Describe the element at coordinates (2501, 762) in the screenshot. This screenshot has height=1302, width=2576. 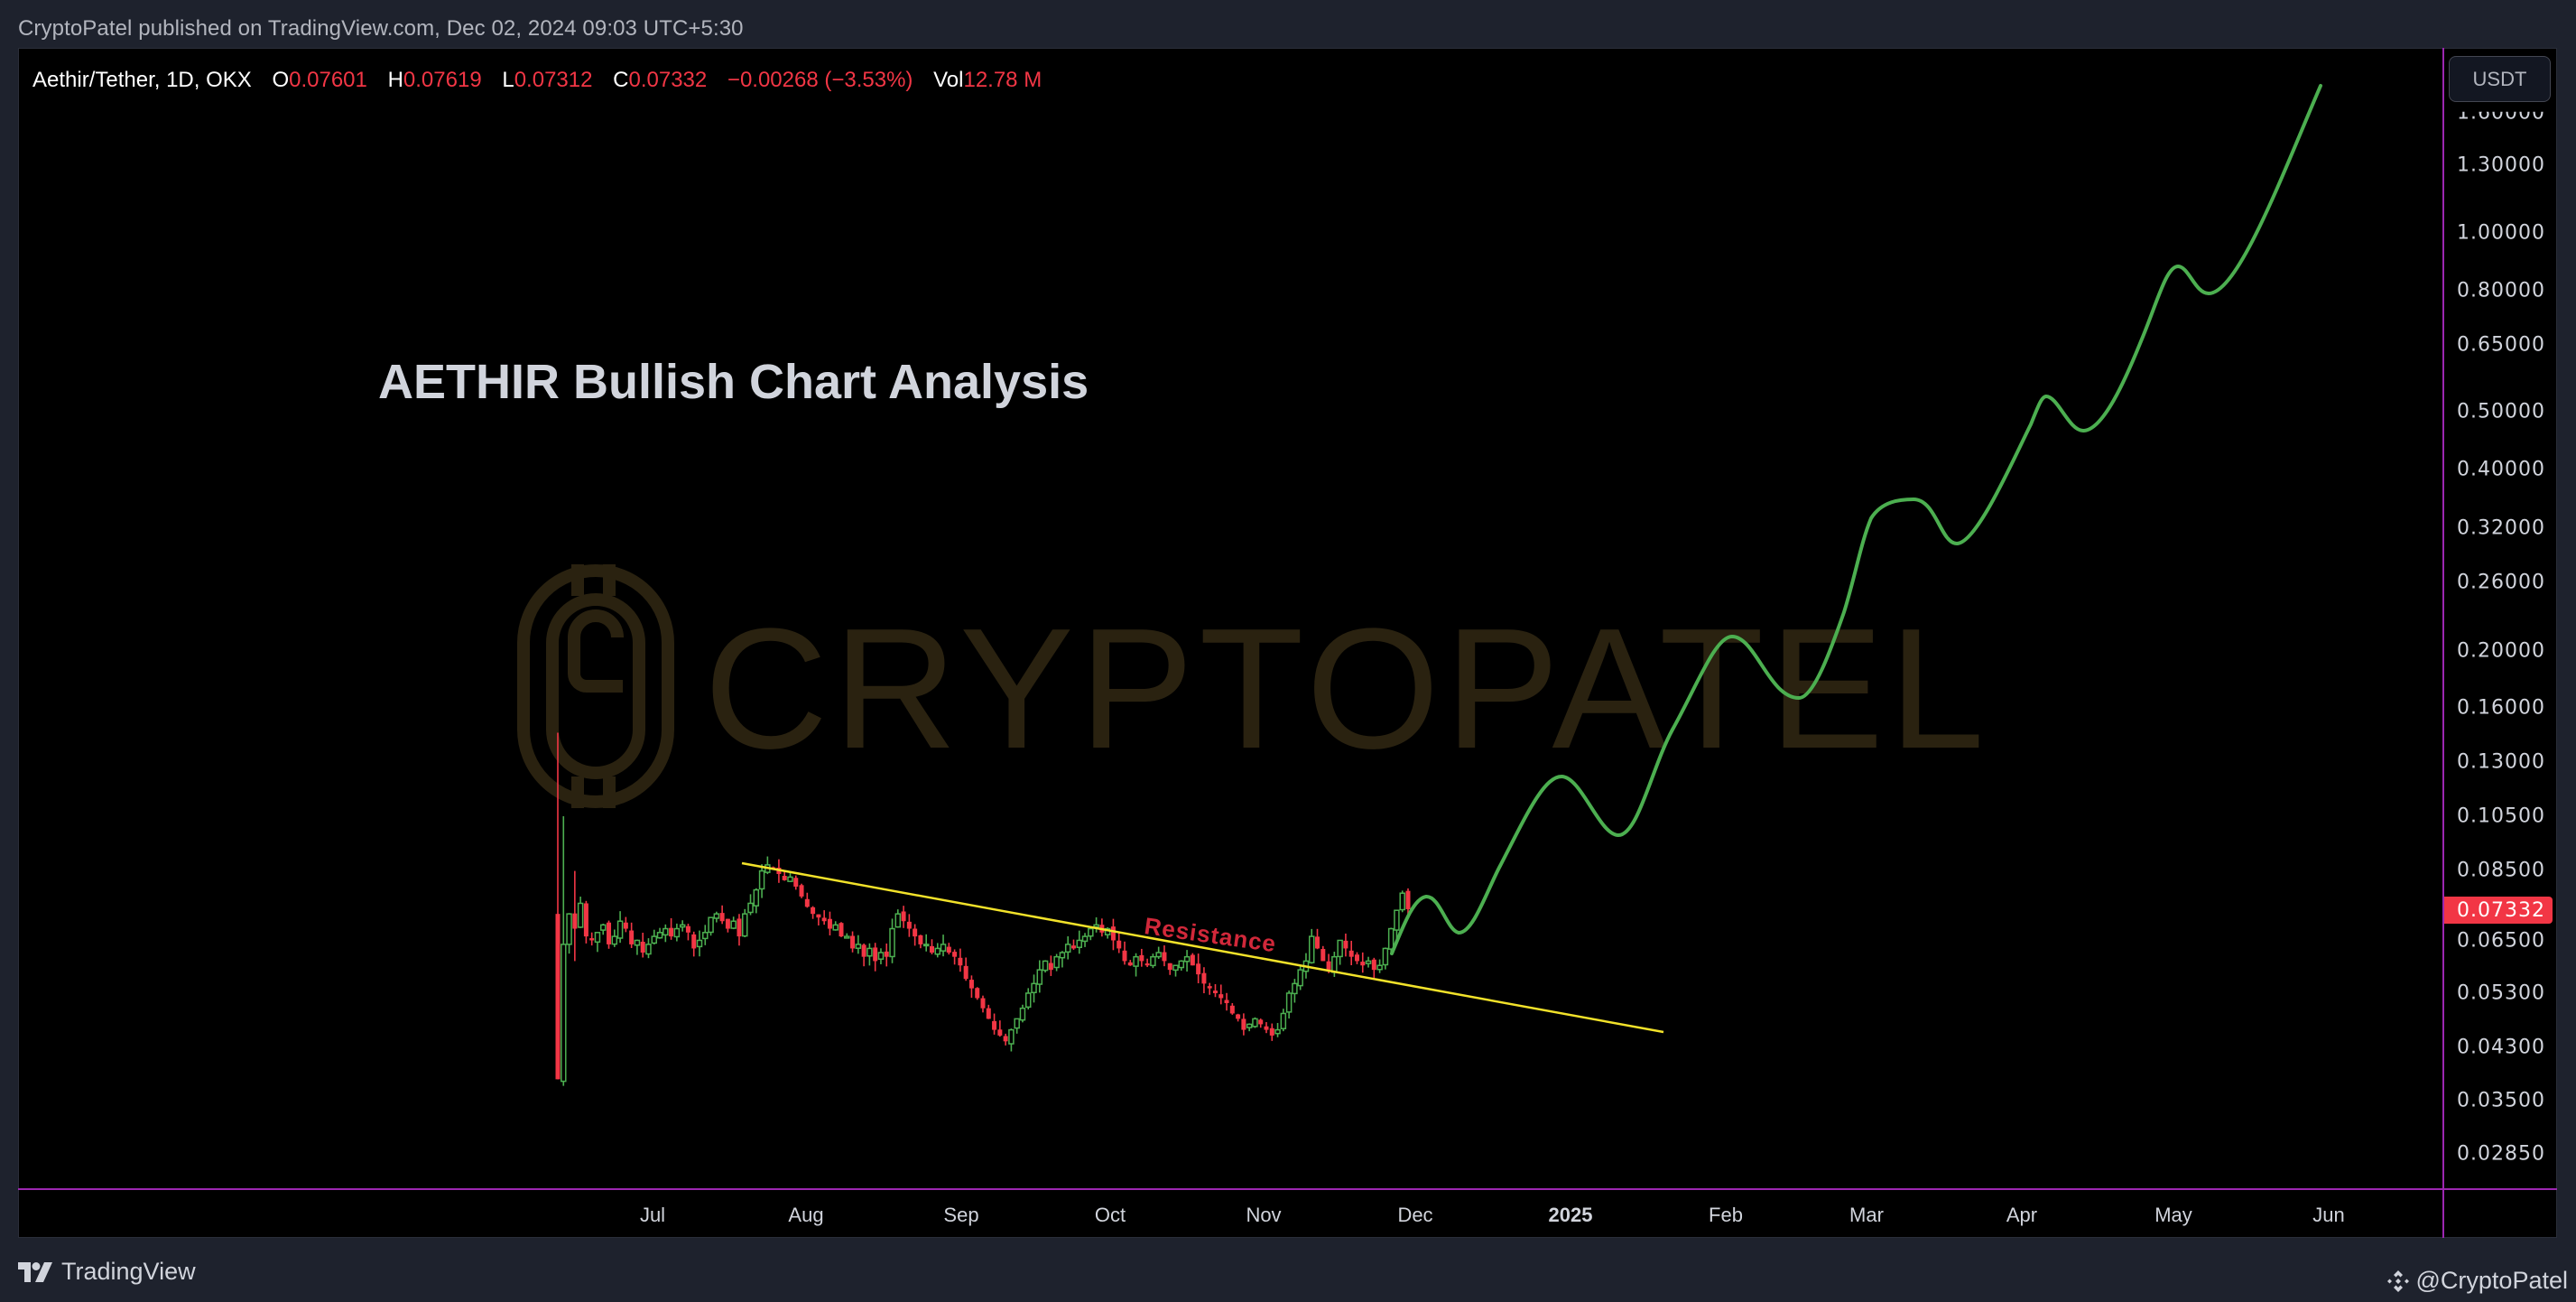
I see `price-tick: 0.13000` at that location.